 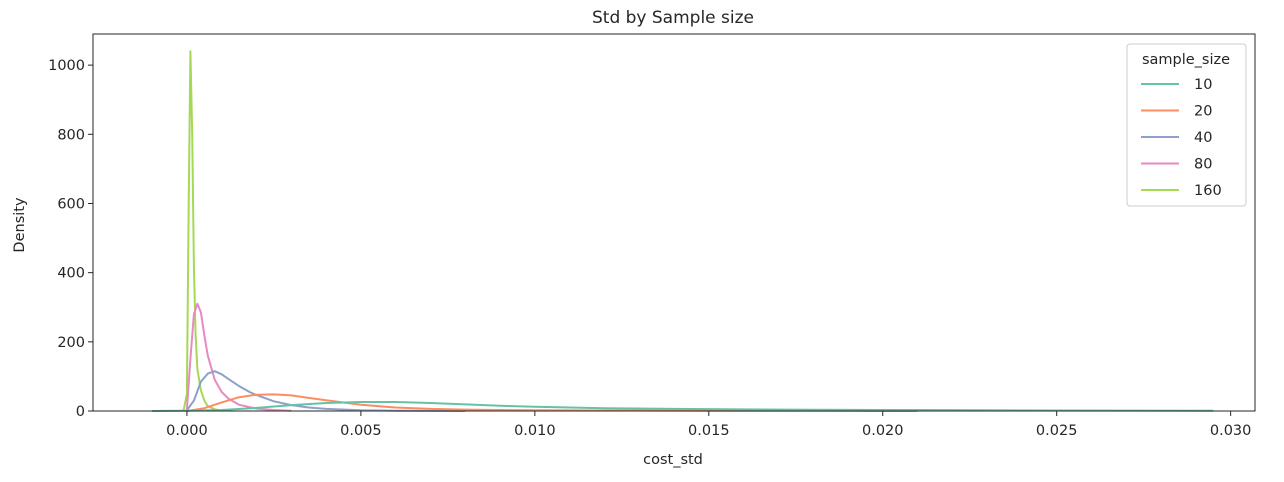 What do you see at coordinates (709, 431) in the screenshot?
I see `x-tick-label: 0.015` at bounding box center [709, 431].